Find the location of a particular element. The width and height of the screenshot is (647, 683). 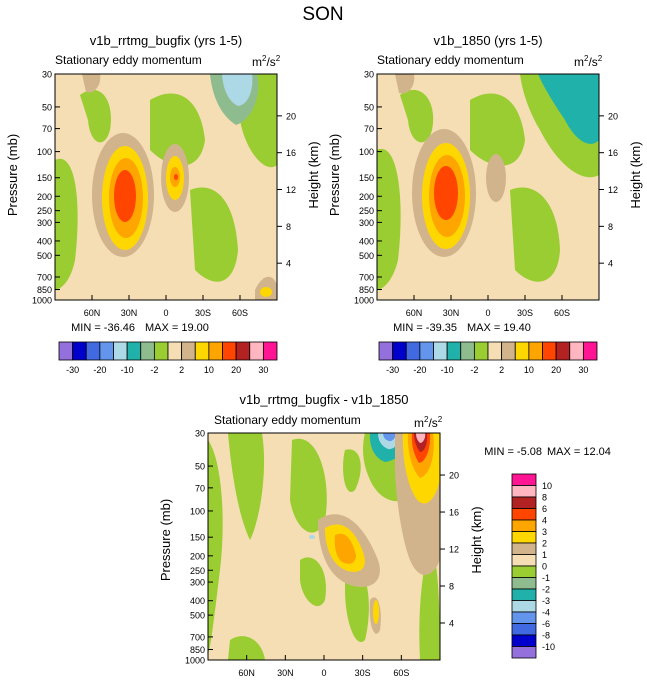

colorbar-label: -30 is located at coordinates (72, 370).